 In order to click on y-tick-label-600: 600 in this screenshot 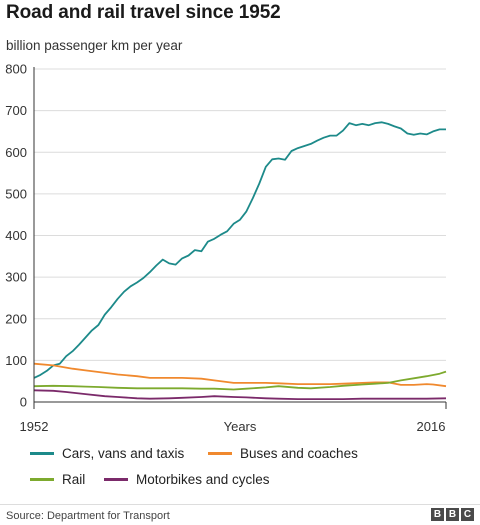, I will do `click(16, 152)`.